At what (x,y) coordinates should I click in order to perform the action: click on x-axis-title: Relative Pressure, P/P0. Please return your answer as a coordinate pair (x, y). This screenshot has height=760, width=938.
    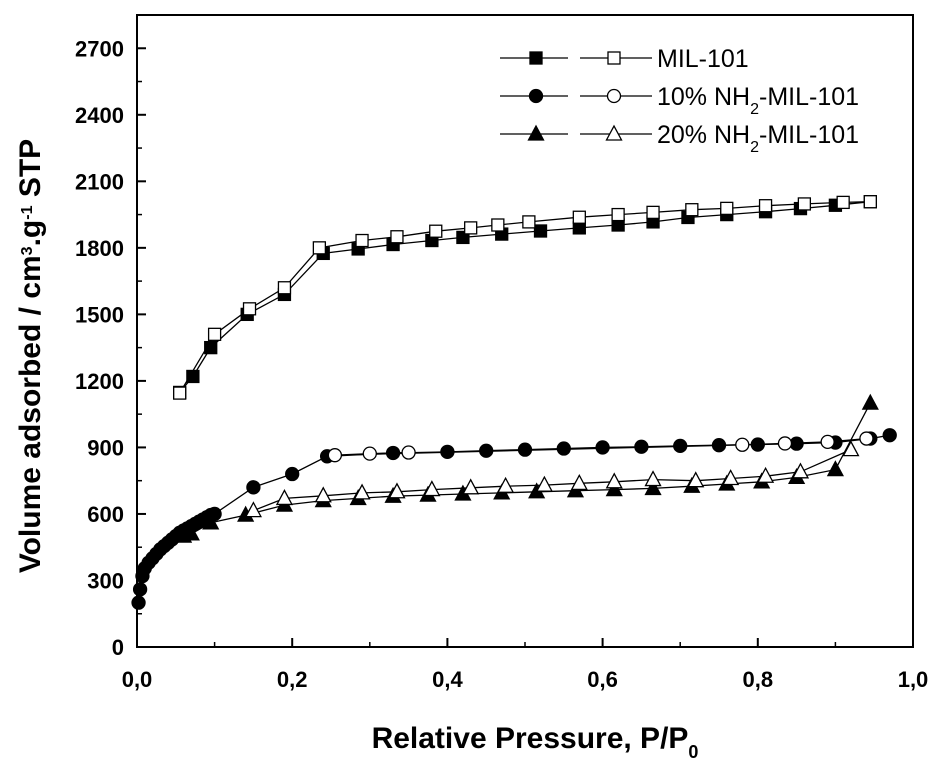
    Looking at the image, I should click on (535, 741).